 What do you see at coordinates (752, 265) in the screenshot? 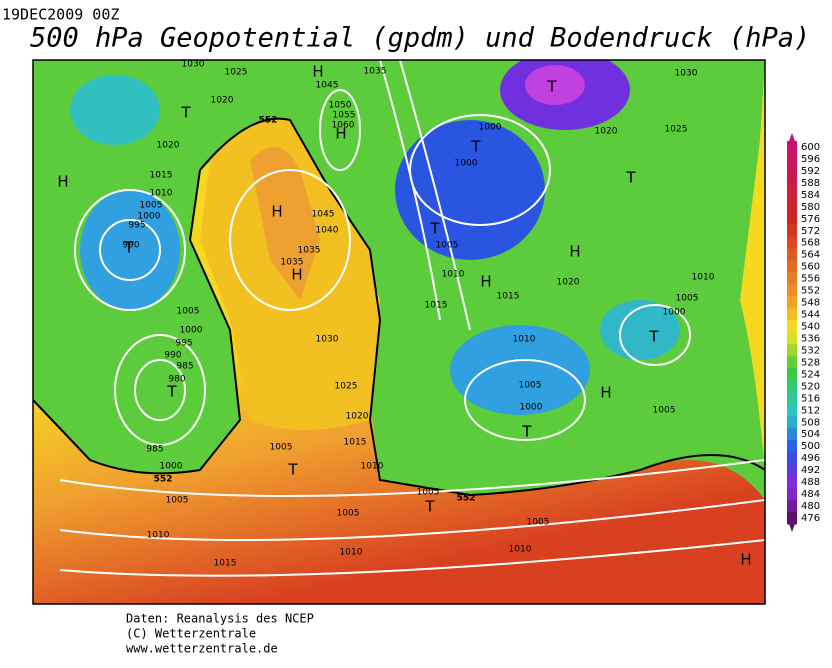
I see `yellow-east` at bounding box center [752, 265].